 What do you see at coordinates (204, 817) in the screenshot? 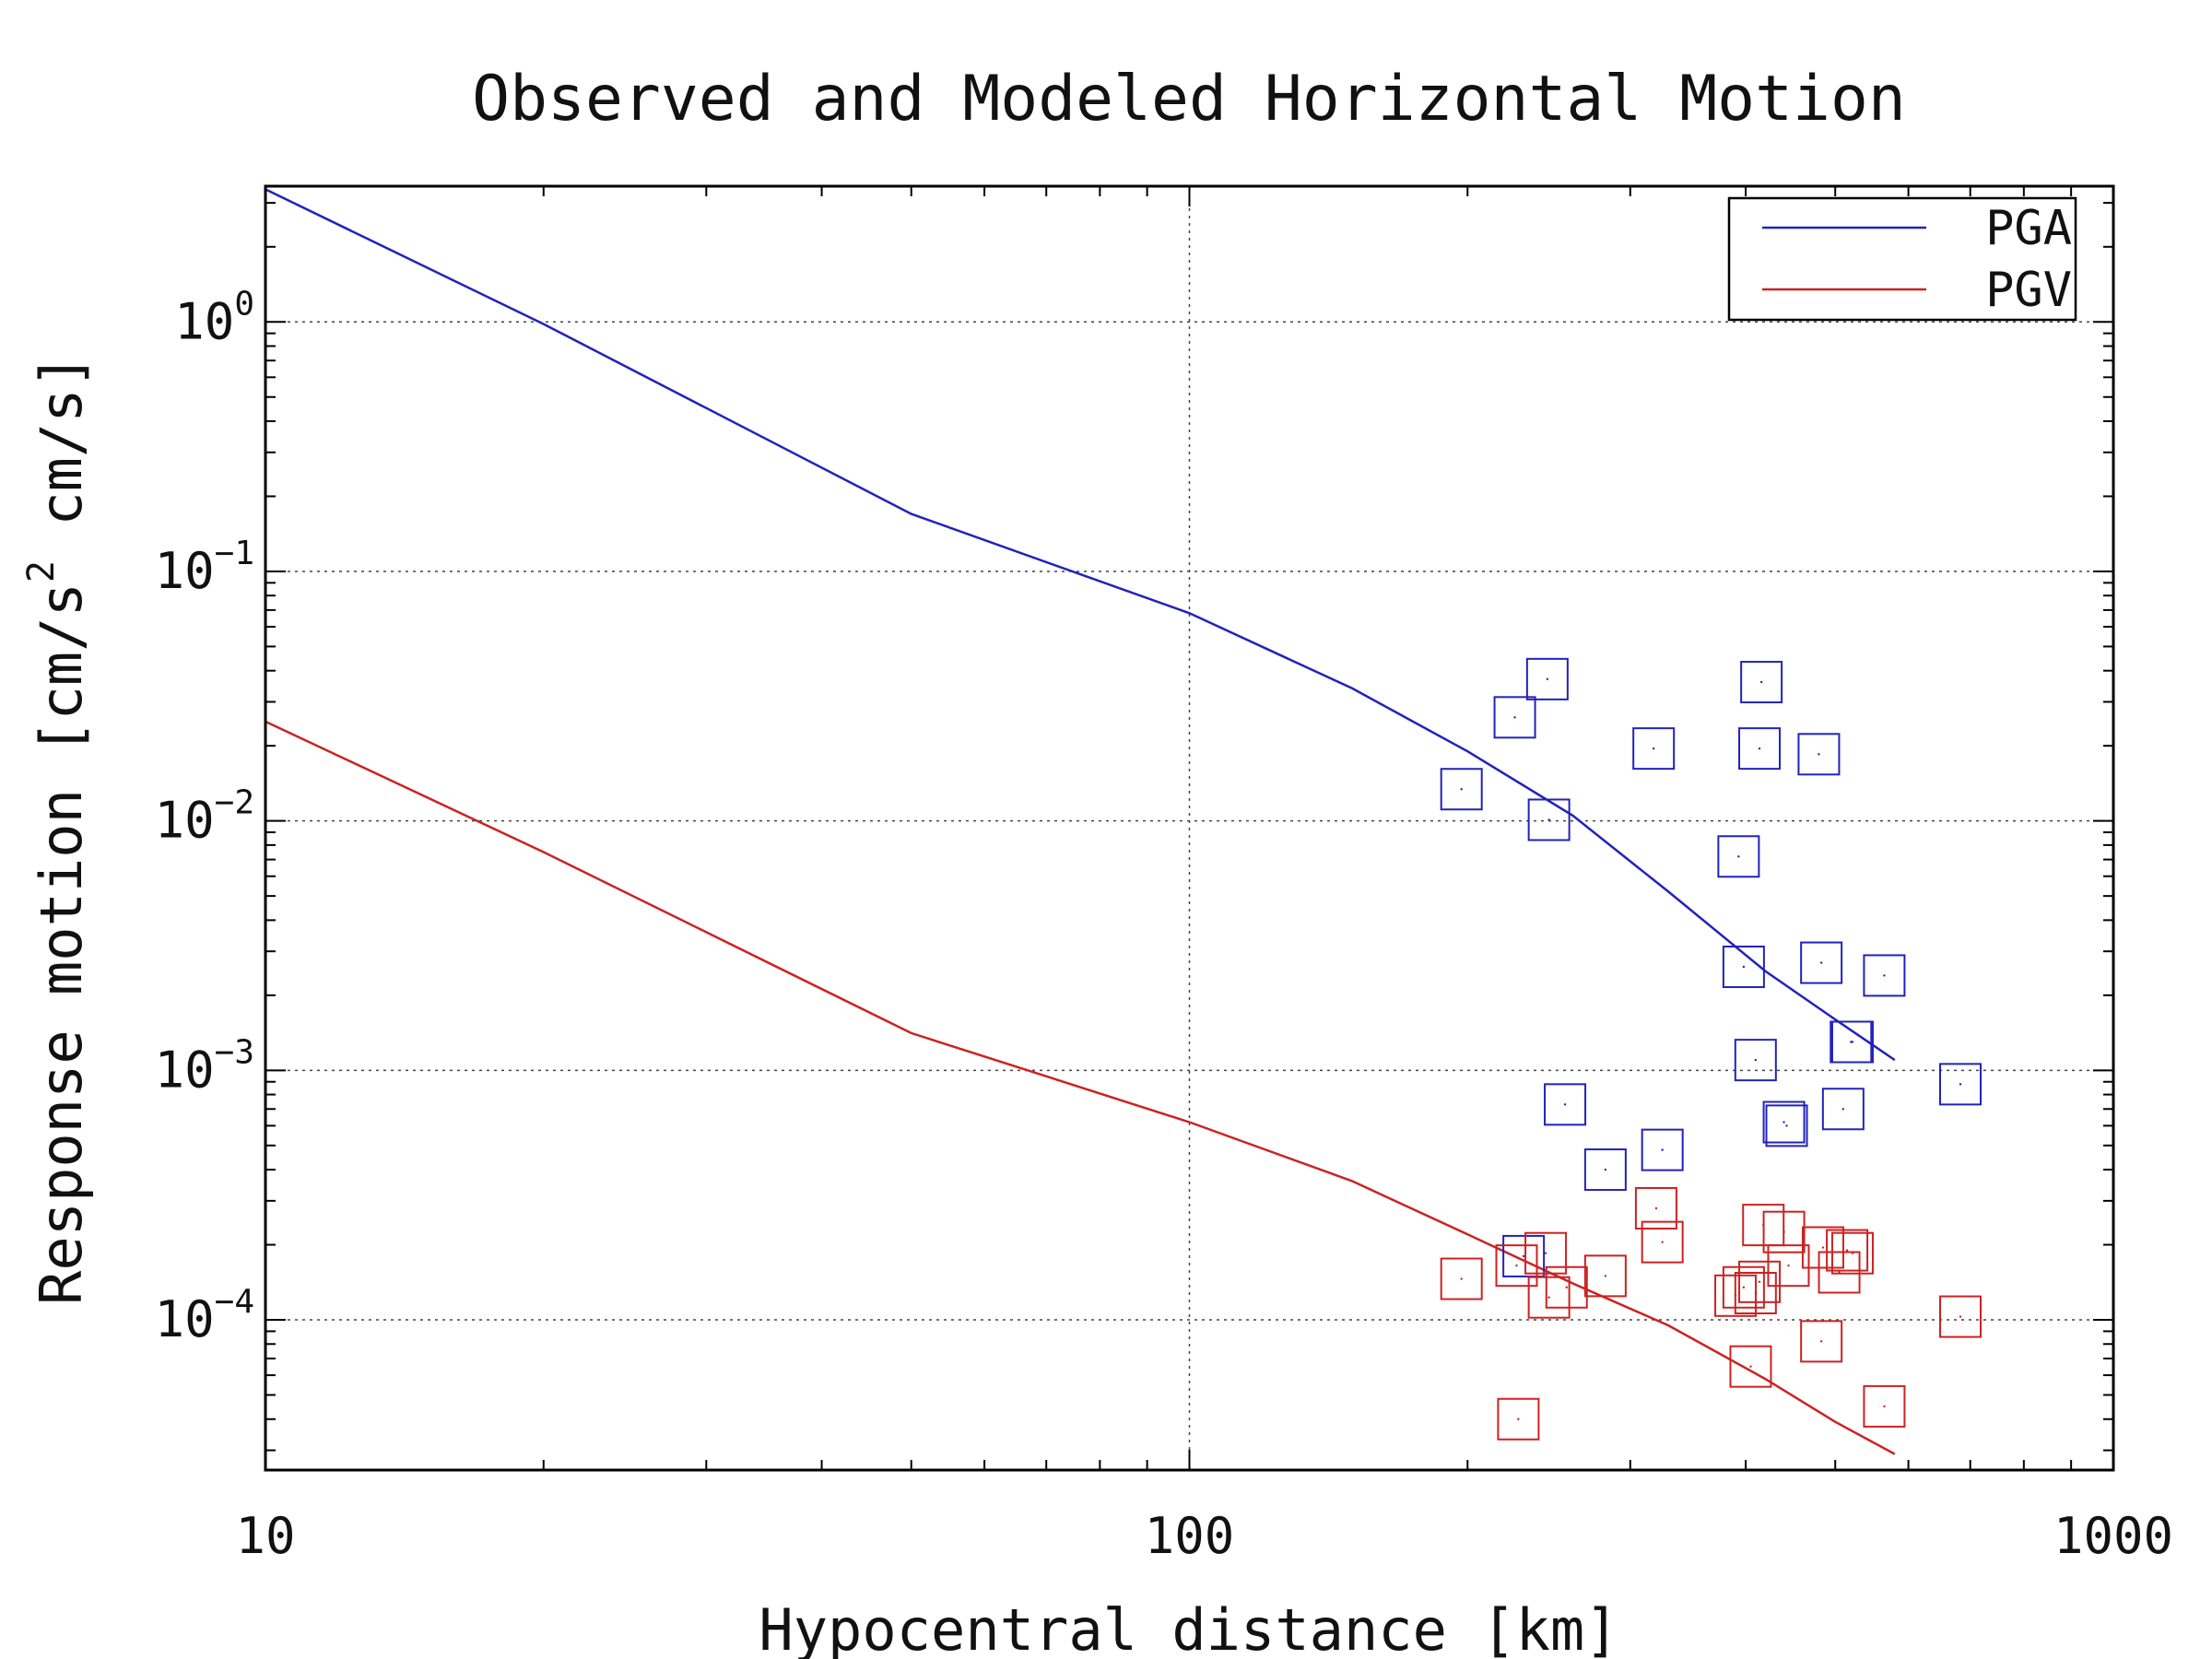
I see `y-tick-label-2: 10⁻²` at bounding box center [204, 817].